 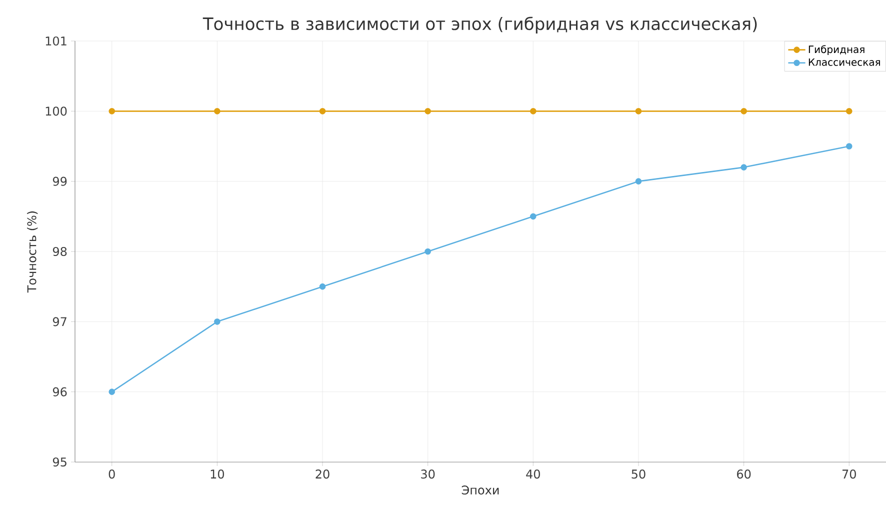 I want to click on y-tick-label: 100, so click(x=56, y=111).